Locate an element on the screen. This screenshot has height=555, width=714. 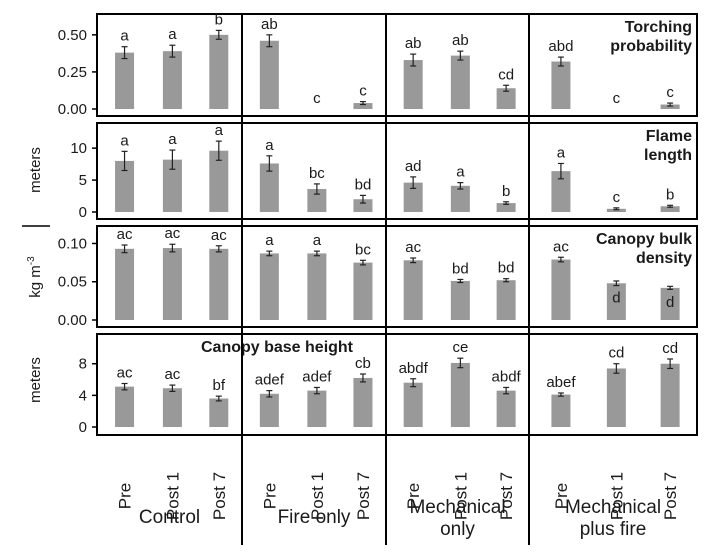
significance-letter: abd is located at coordinates (560, 46).